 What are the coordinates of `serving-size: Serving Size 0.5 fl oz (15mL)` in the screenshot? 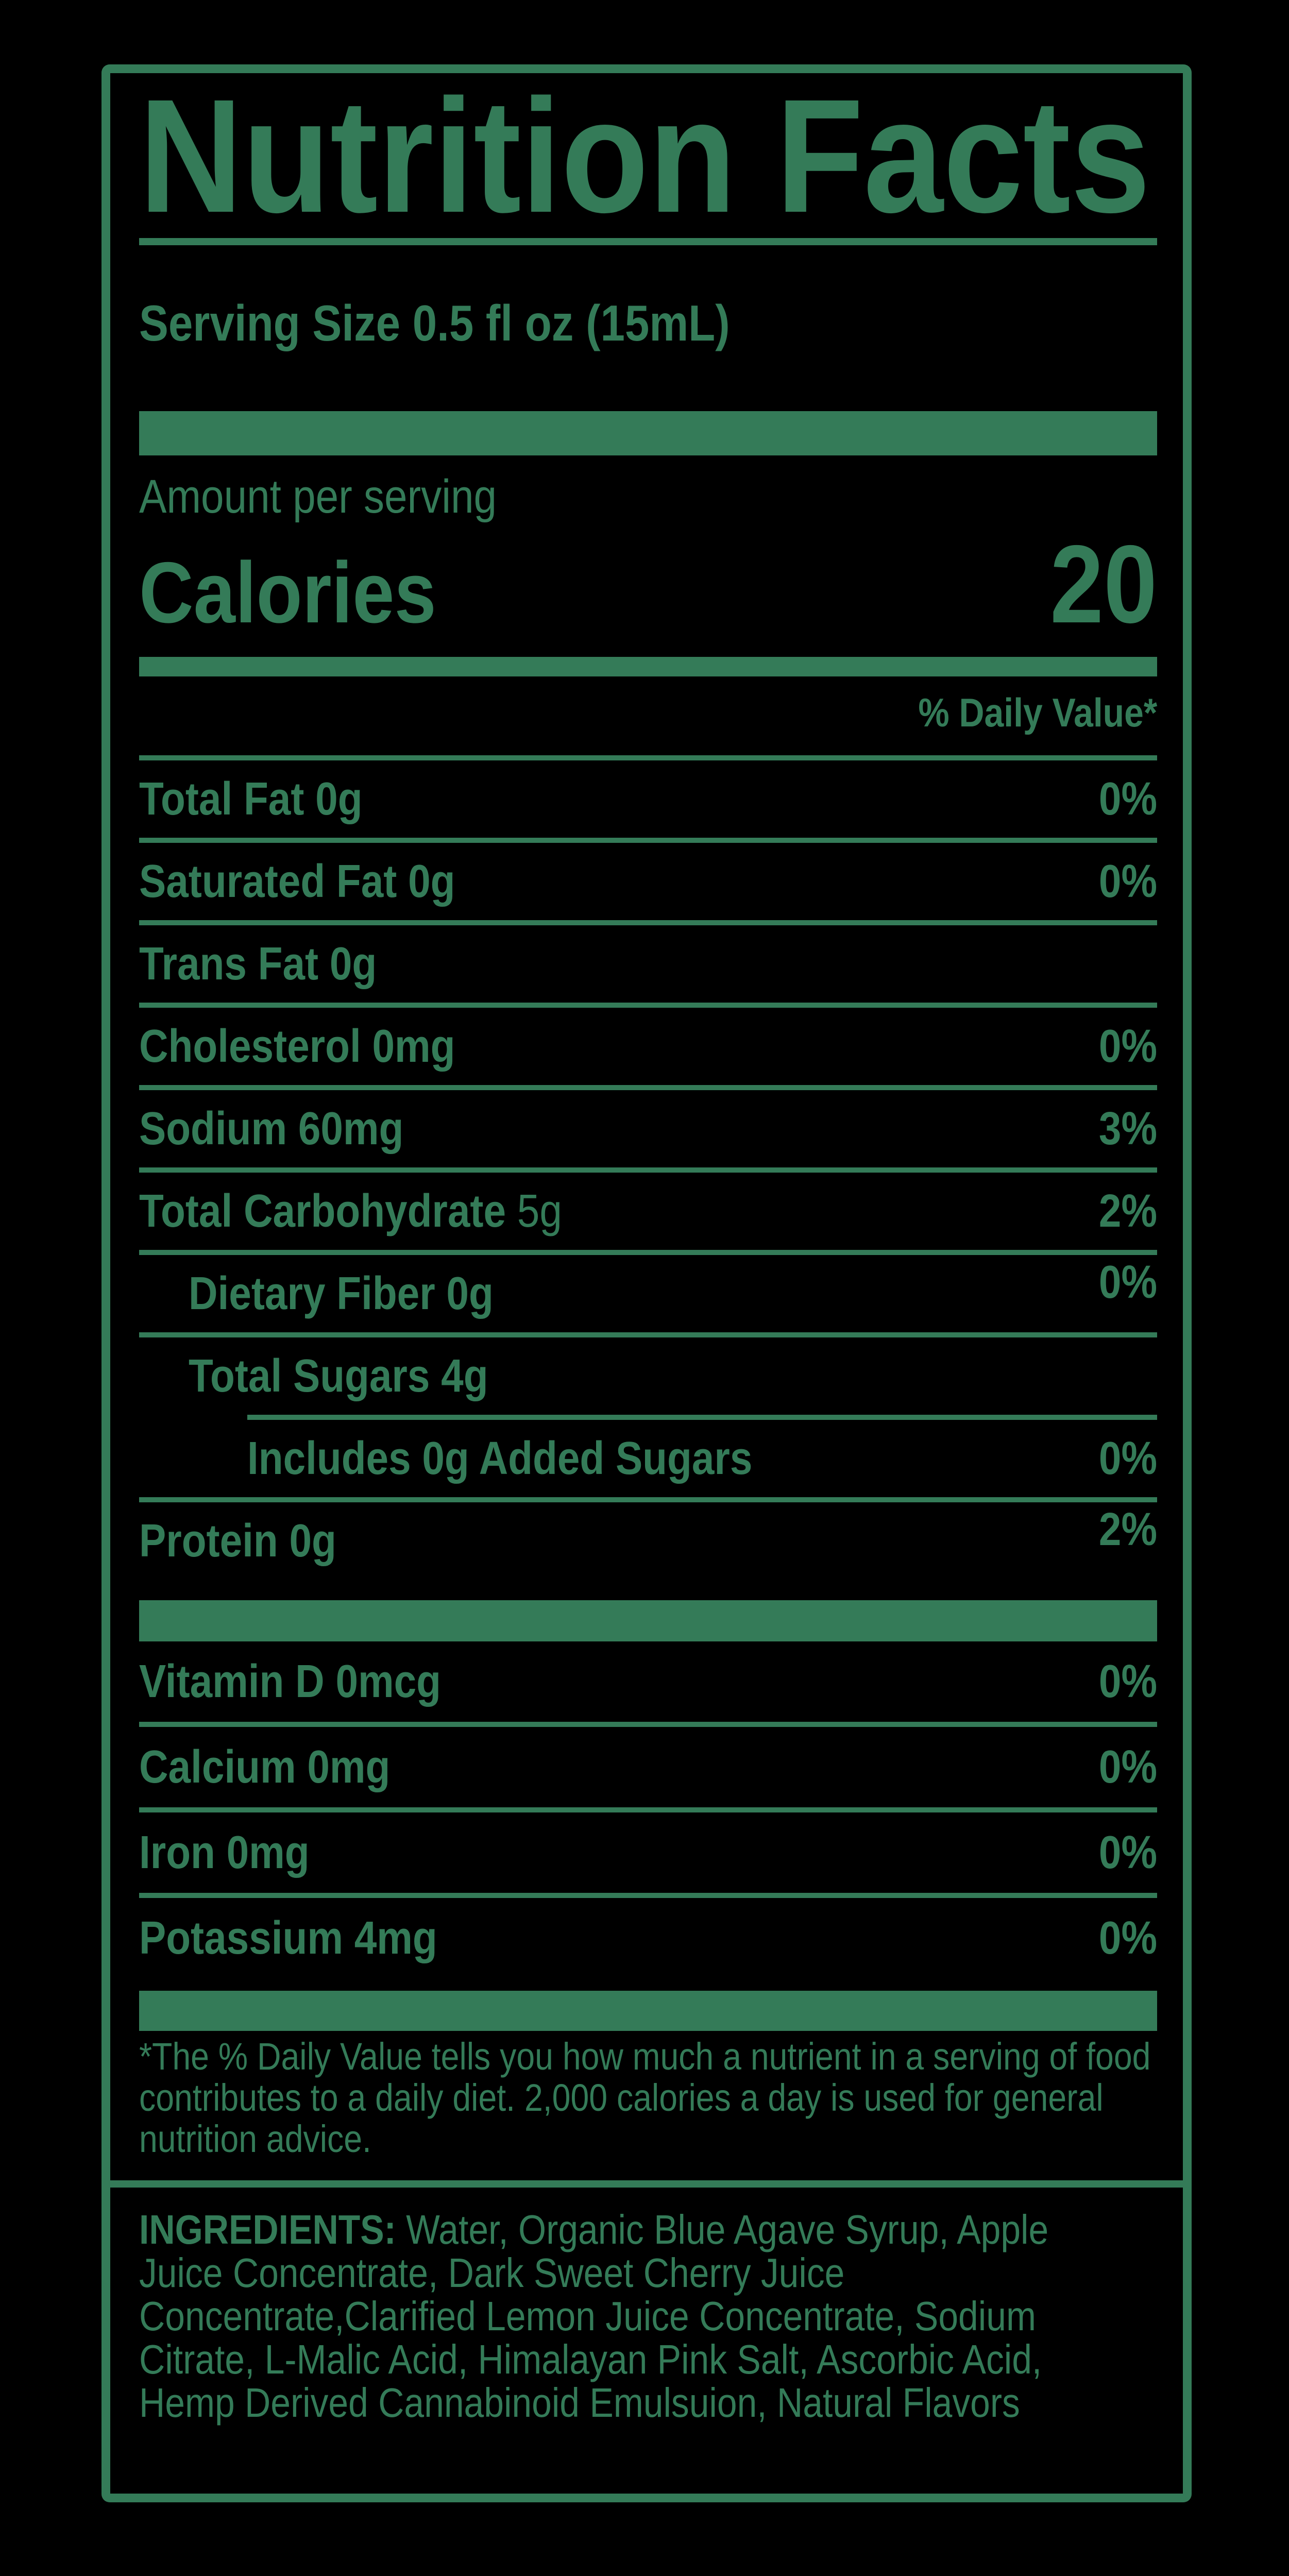 It's located at (648, 323).